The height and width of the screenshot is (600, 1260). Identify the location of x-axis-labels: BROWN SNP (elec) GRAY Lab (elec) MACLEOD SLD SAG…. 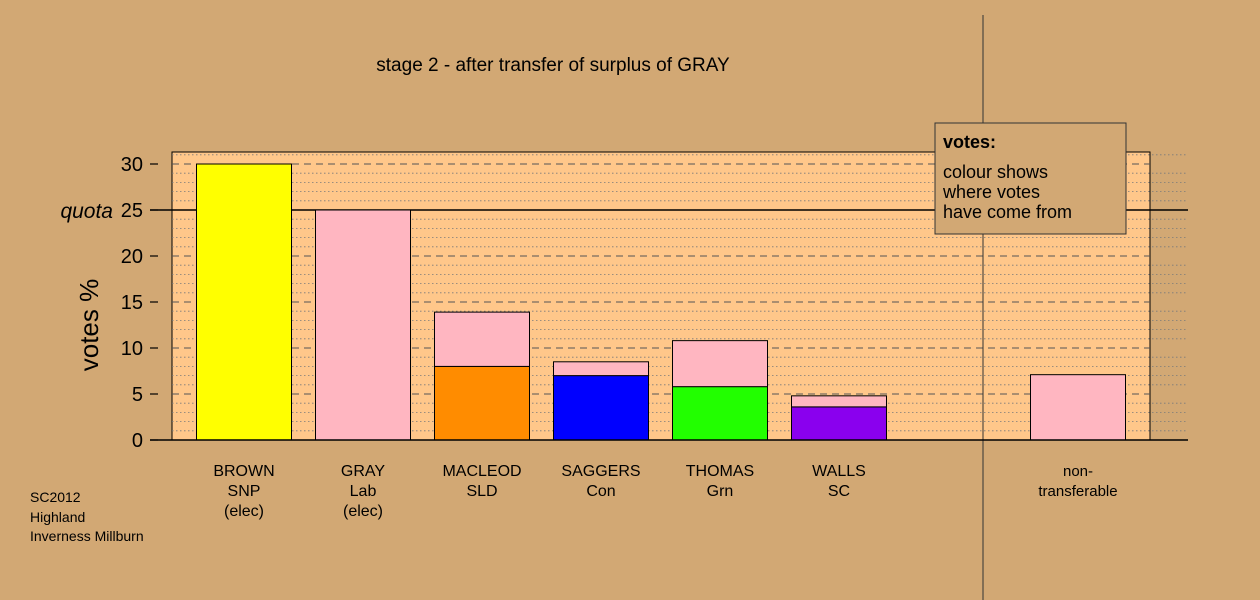
(665, 491).